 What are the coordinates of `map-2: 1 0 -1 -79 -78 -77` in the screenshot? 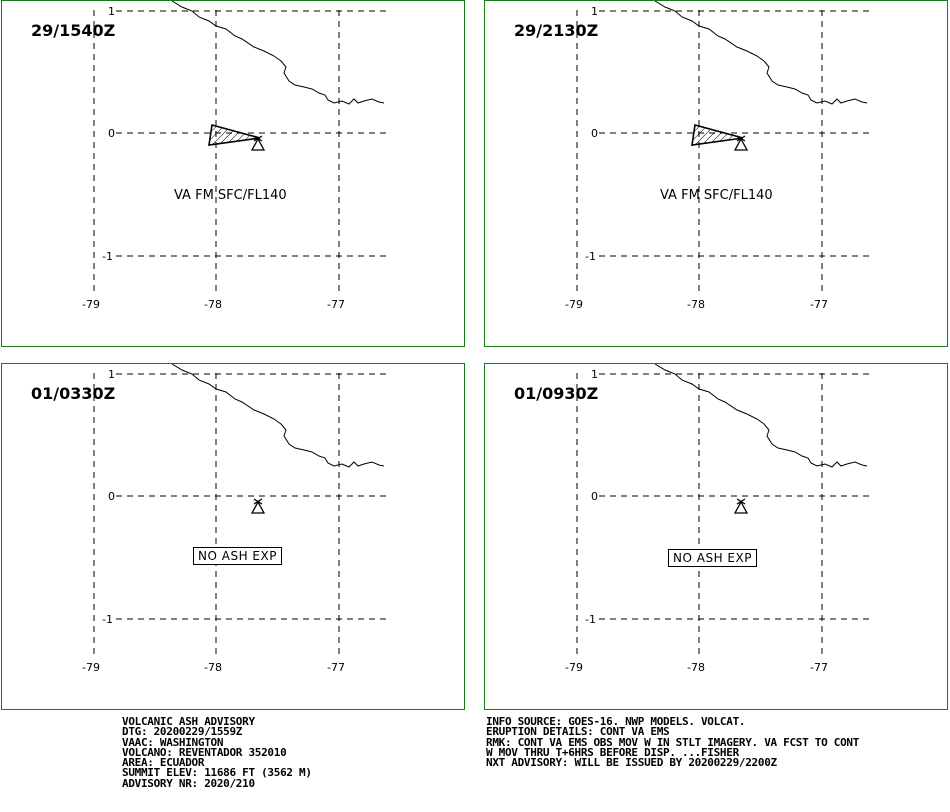 It's located at (717, 156).